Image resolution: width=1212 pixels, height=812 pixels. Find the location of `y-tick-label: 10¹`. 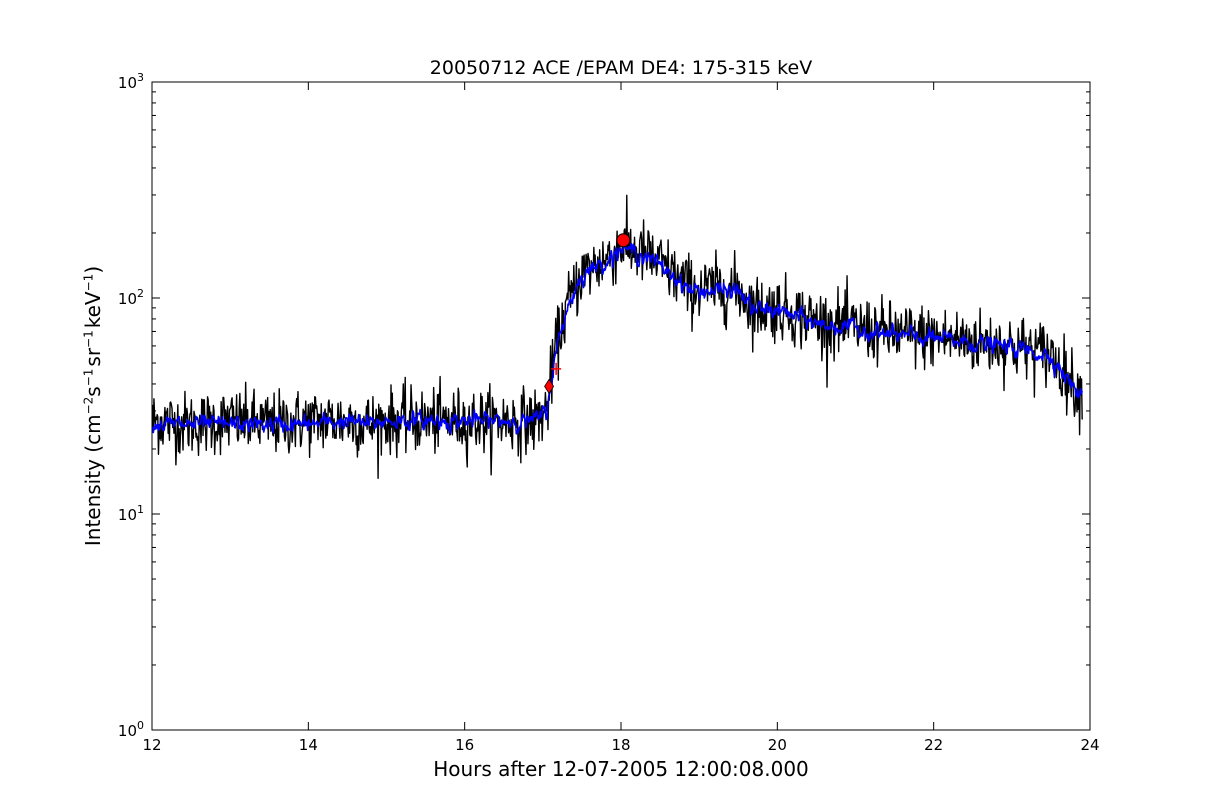

y-tick-label: 10¹ is located at coordinates (131, 513).